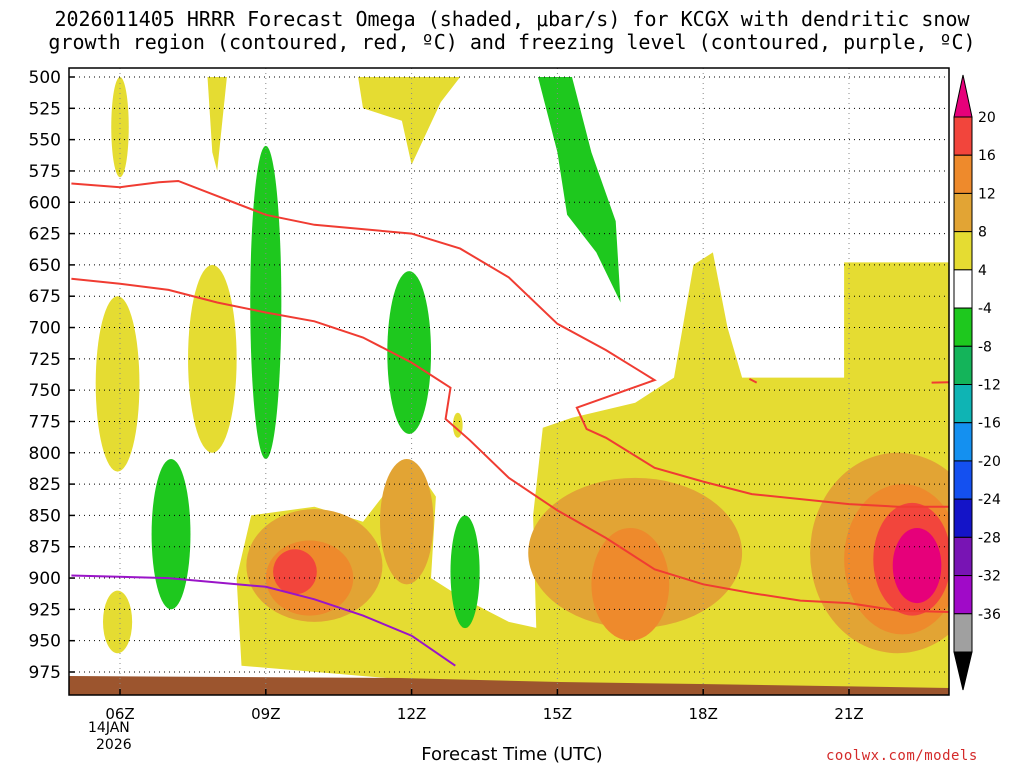 The height and width of the screenshot is (768, 1024). What do you see at coordinates (989, 462) in the screenshot?
I see `colorbar-tick-label: -20` at bounding box center [989, 462].